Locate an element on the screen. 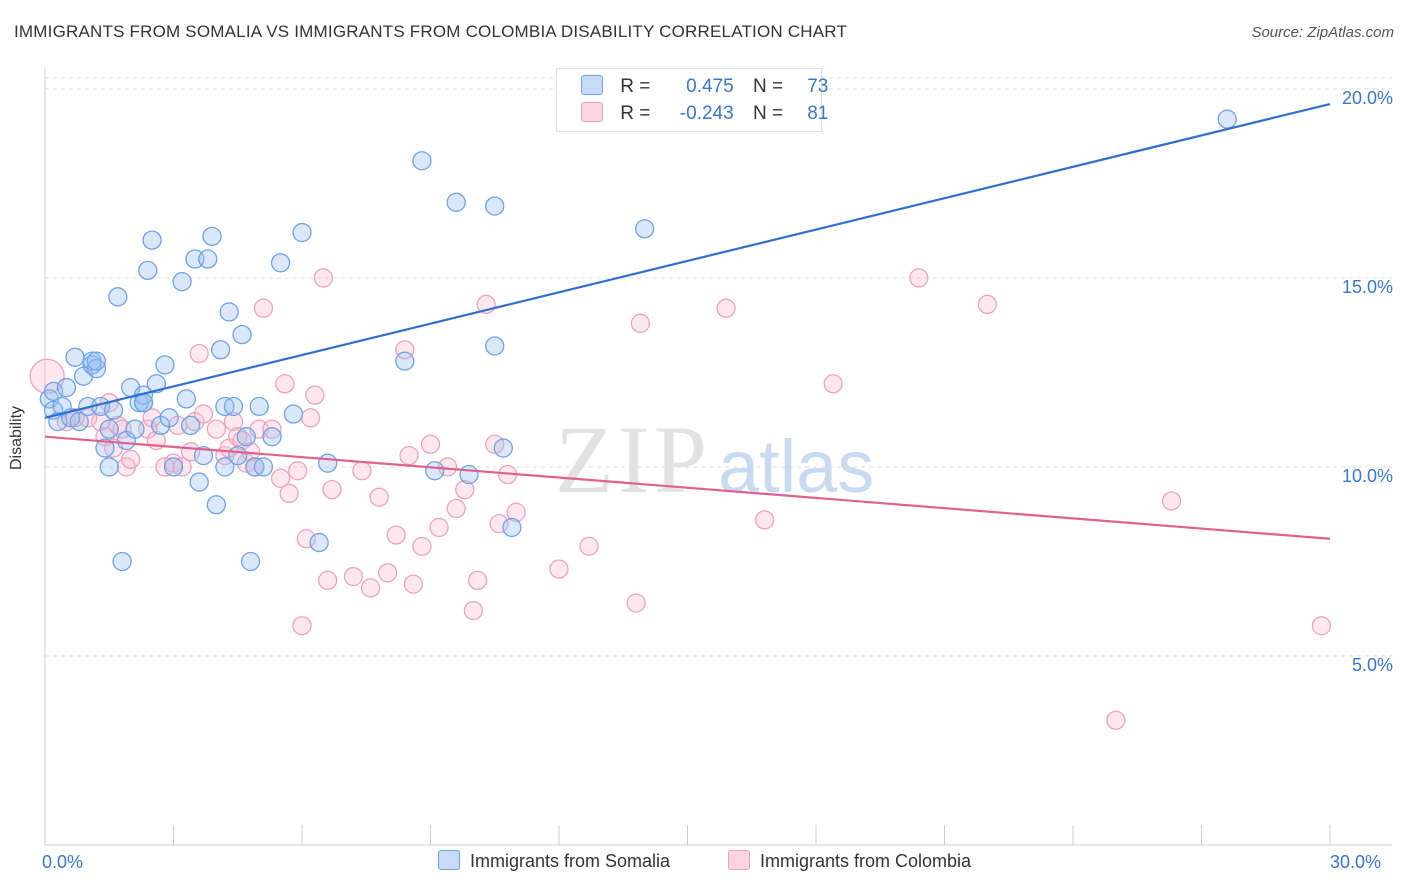 Image resolution: width=1406 pixels, height=892 pixels. somalia-r-label: R = is located at coordinates (635, 86).